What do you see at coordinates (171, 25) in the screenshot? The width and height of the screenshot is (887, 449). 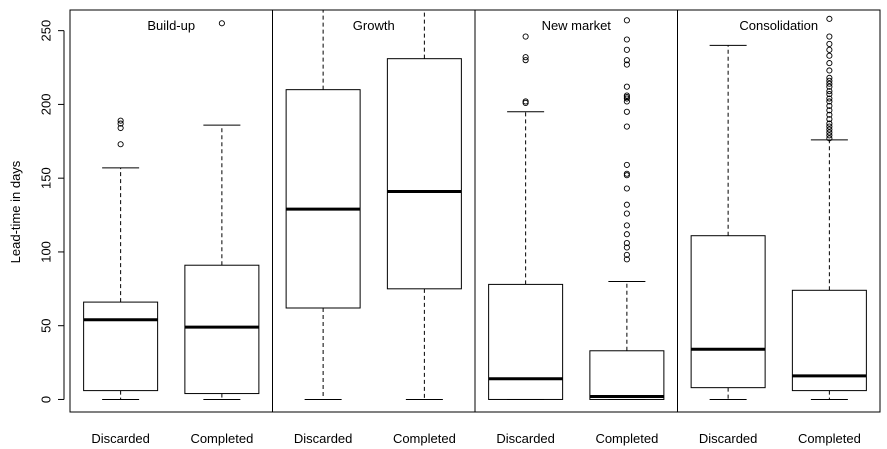 I see `panel-label: Build-up` at bounding box center [171, 25].